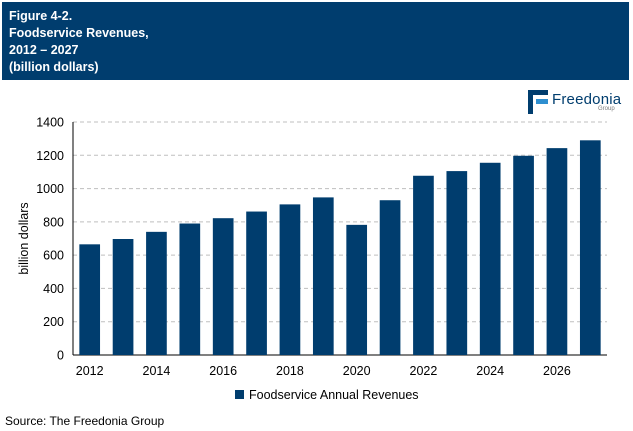 The image size is (633, 431). What do you see at coordinates (424, 371) in the screenshot?
I see `x-tick-label: 2022` at bounding box center [424, 371].